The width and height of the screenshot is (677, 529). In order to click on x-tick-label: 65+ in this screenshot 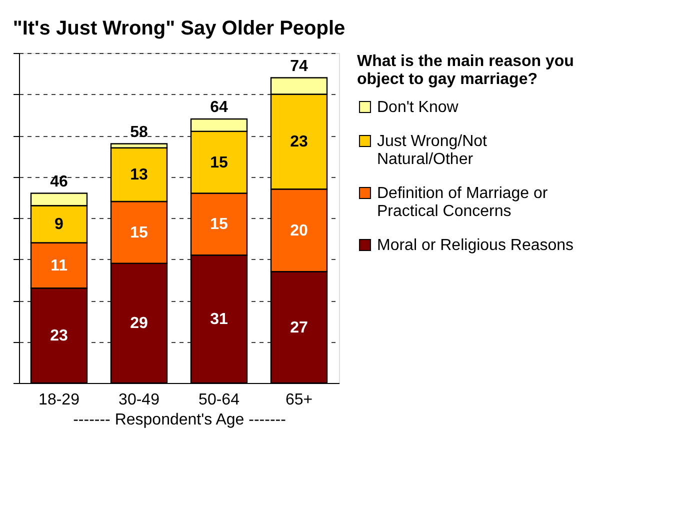, I will do `click(299, 400)`.